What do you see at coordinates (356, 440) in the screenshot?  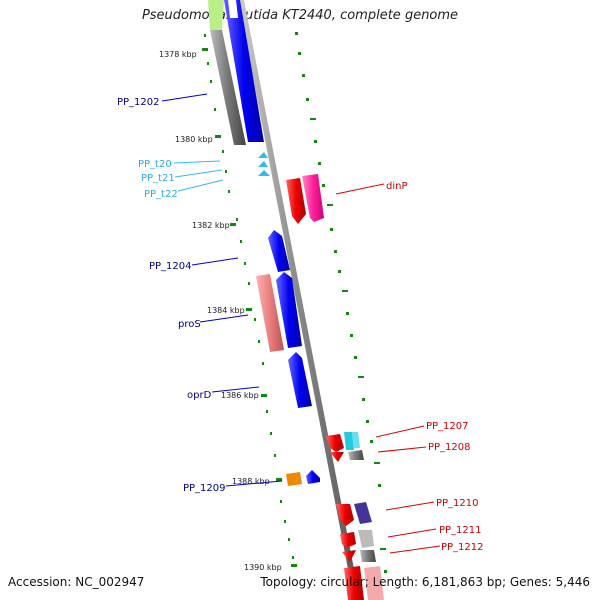 I see `gene-pp1207-cyan2` at bounding box center [356, 440].